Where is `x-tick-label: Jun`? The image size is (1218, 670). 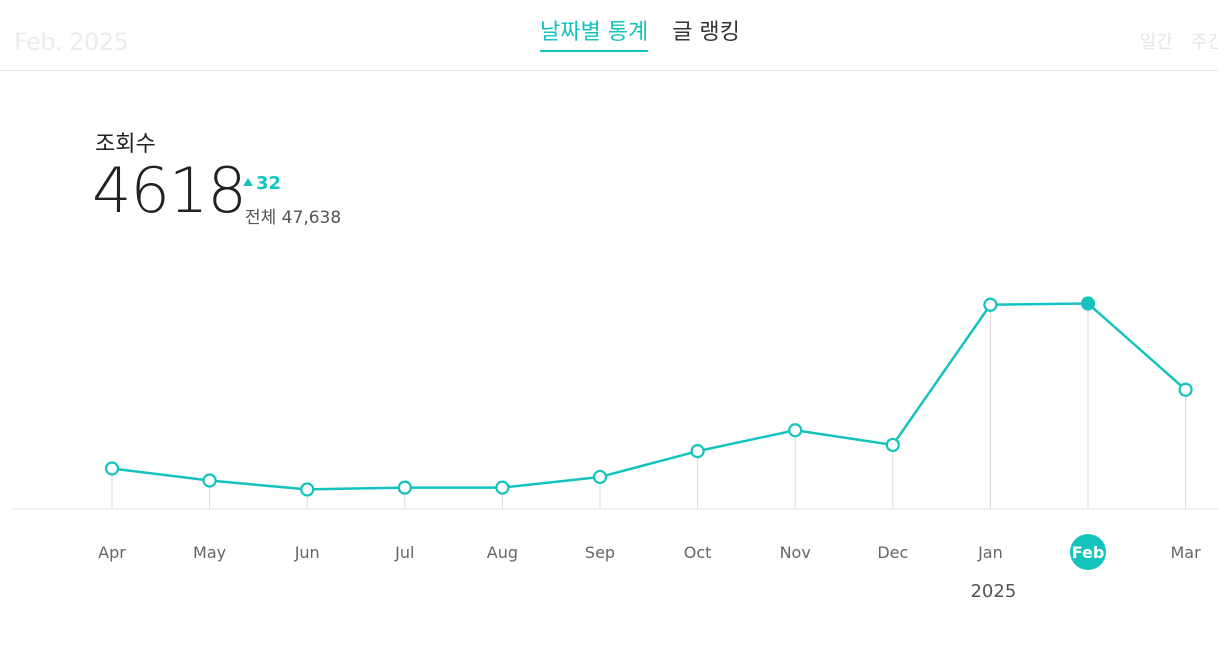 x-tick-label: Jun is located at coordinates (307, 552).